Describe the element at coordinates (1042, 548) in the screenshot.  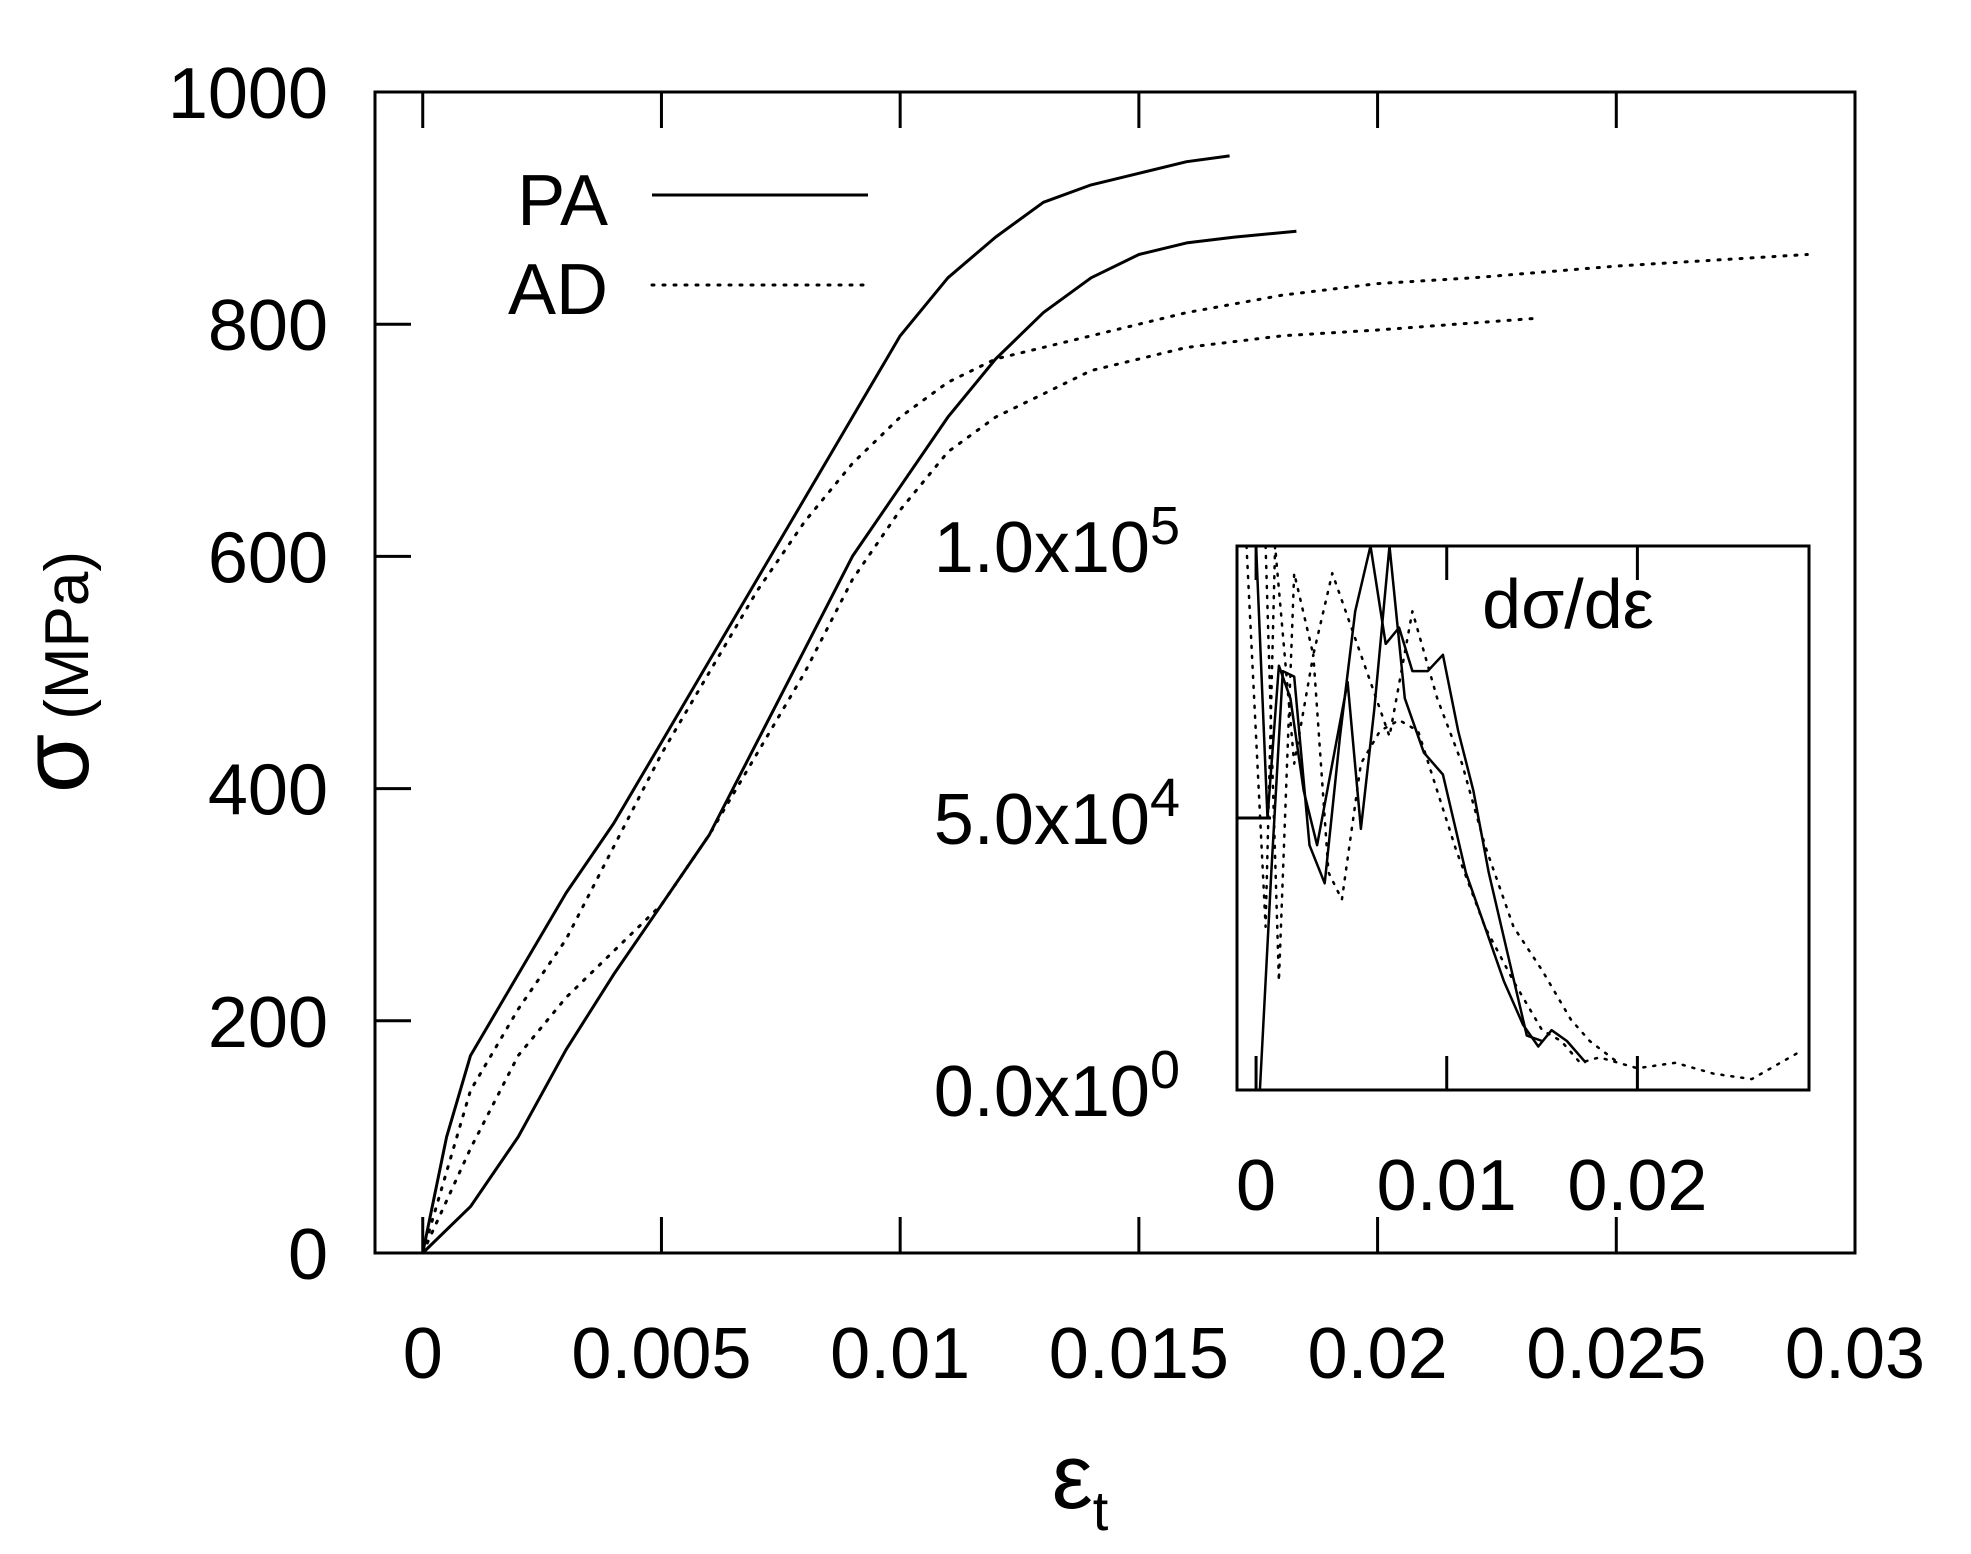
I see `inset-y-tick-base: 1.0x10` at that location.